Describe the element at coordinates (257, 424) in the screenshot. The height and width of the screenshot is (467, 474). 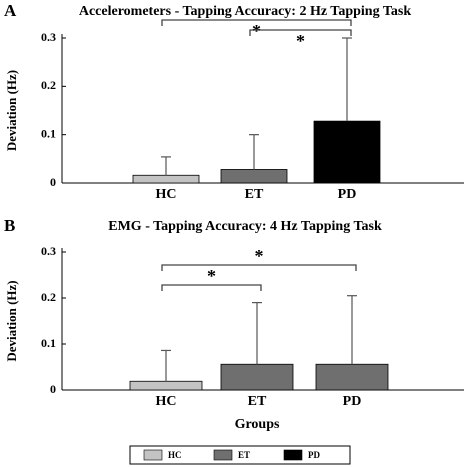
I see `x-axis-label: Groups` at that location.